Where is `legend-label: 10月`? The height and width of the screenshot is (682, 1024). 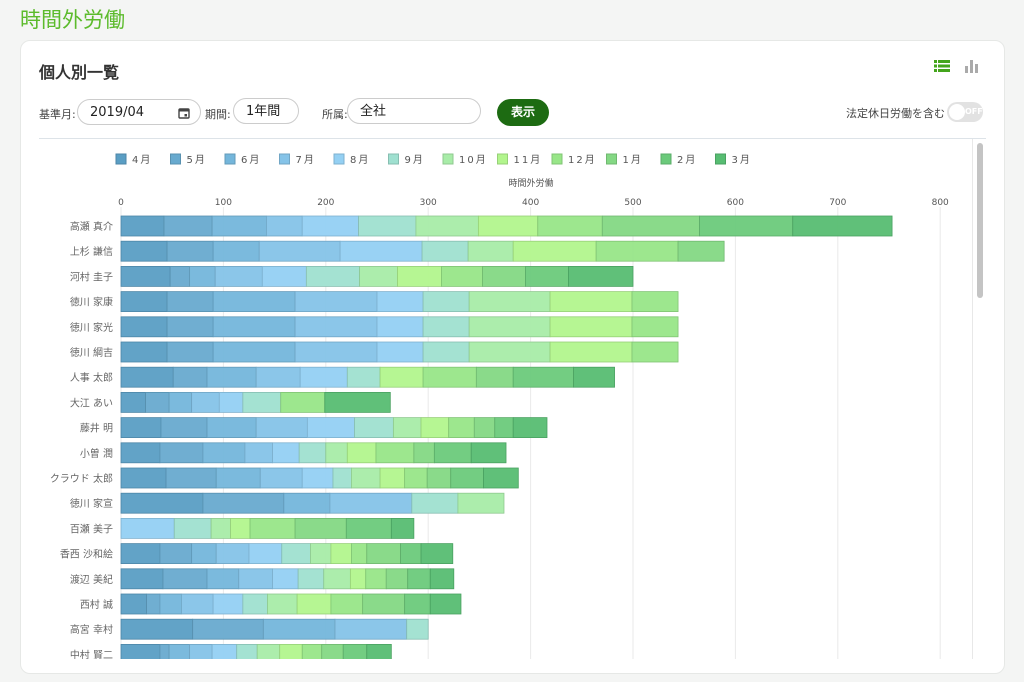
legend-label: 10月 is located at coordinates (473, 160).